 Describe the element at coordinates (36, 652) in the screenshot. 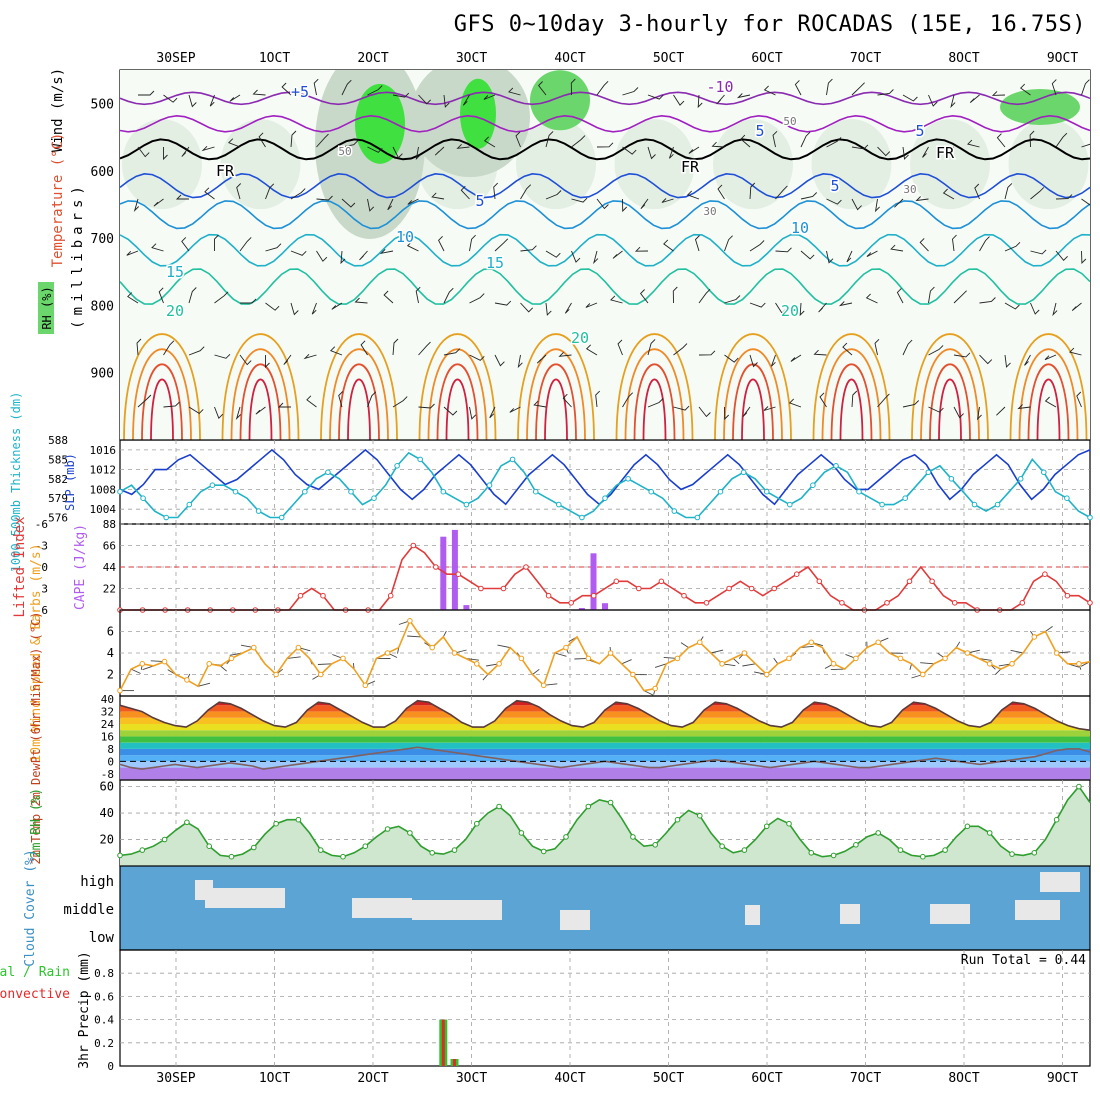

I see `ylabel: 10m Wind Speed & Barbs (m/s)` at that location.